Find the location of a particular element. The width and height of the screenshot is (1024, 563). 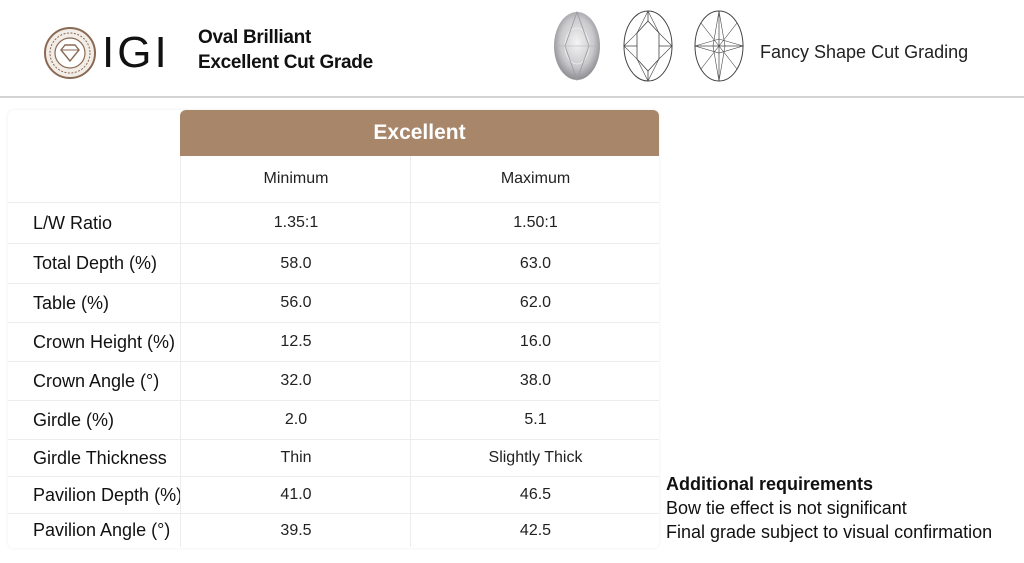

table-row: Girdle Thickness Thin Slightly Thick is located at coordinates (333, 458).